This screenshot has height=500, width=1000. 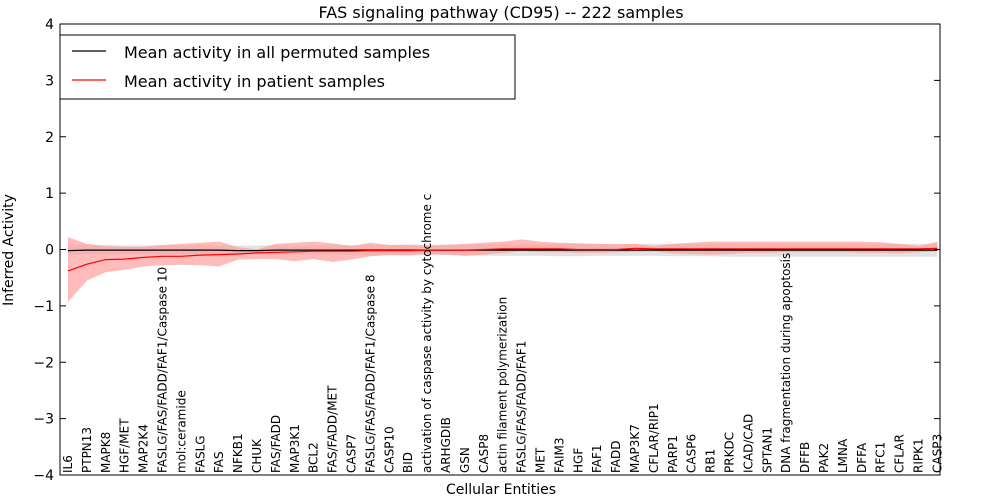 I want to click on legend-box, so click(x=287, y=67).